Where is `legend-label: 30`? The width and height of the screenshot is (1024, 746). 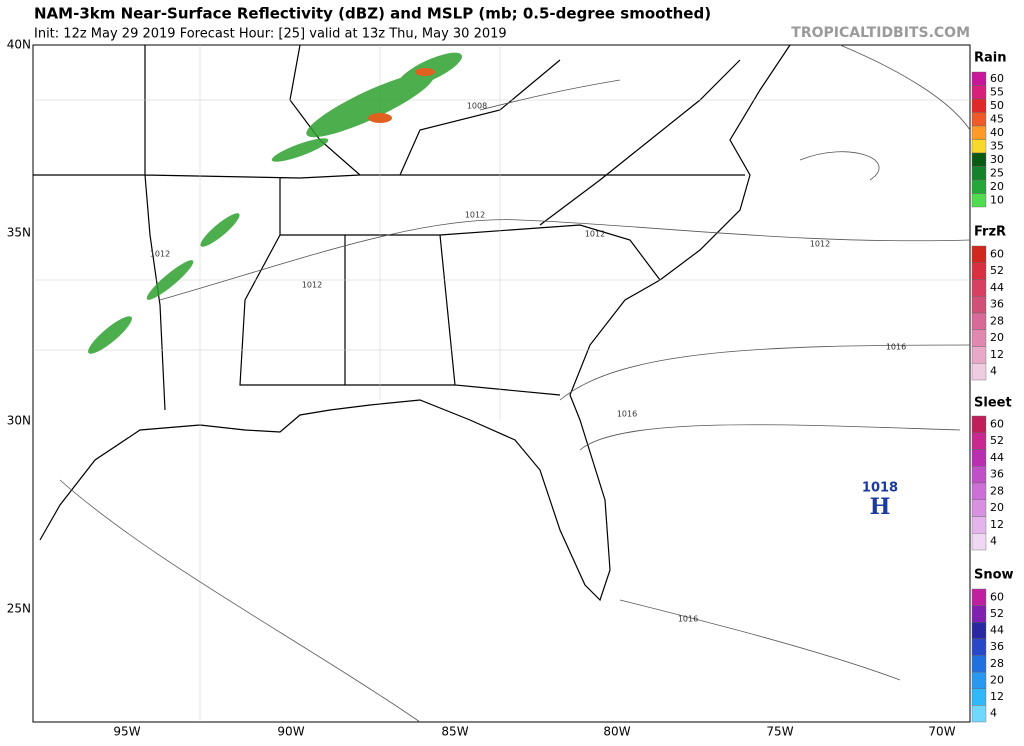 legend-label: 30 is located at coordinates (997, 159).